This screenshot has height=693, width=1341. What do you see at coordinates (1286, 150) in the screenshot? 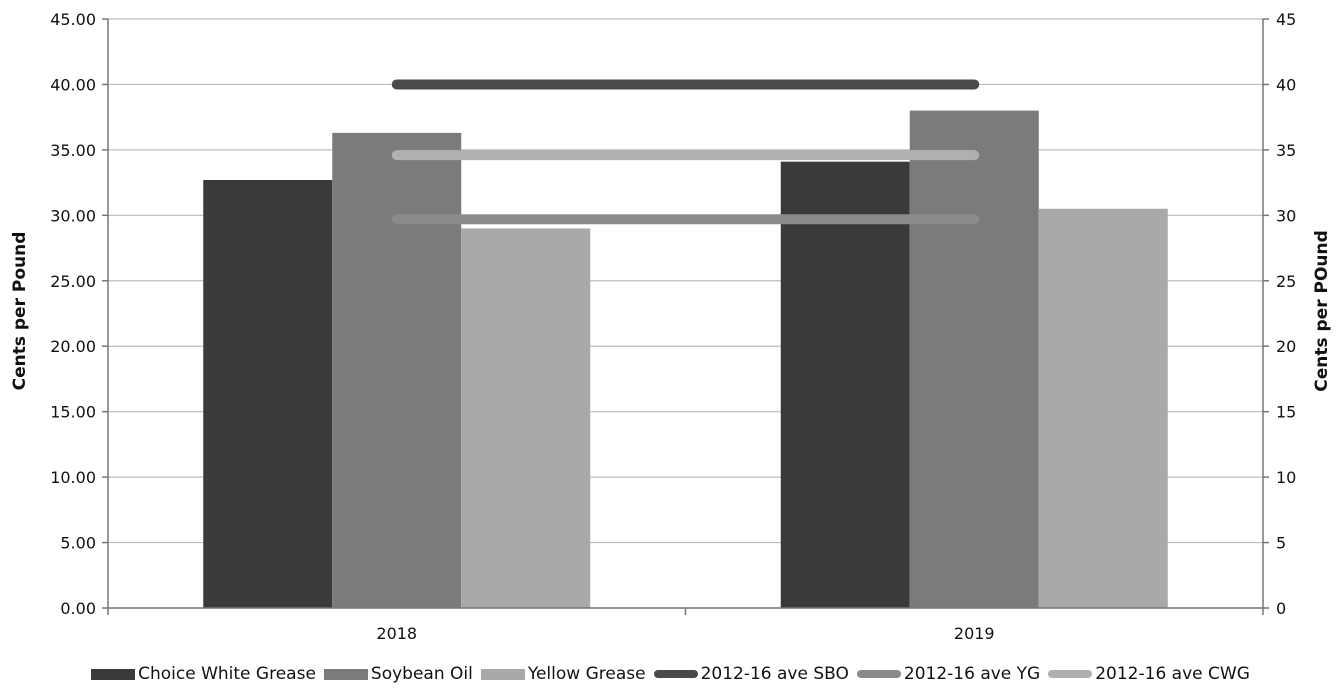
I see `y-tick-label-right: 35` at bounding box center [1286, 150].